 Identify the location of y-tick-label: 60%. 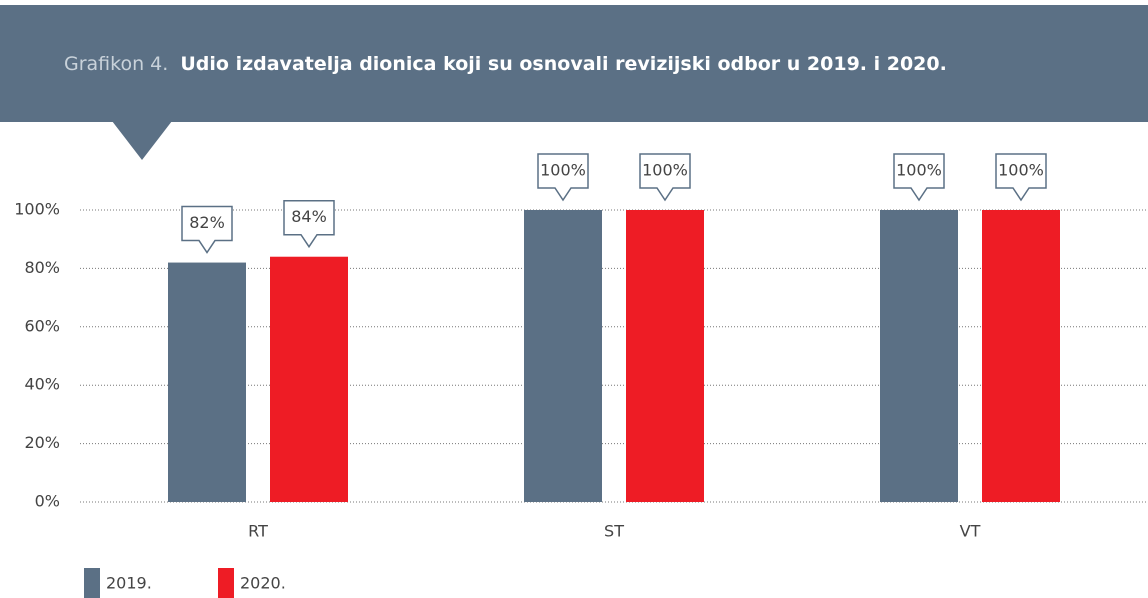
(42, 325).